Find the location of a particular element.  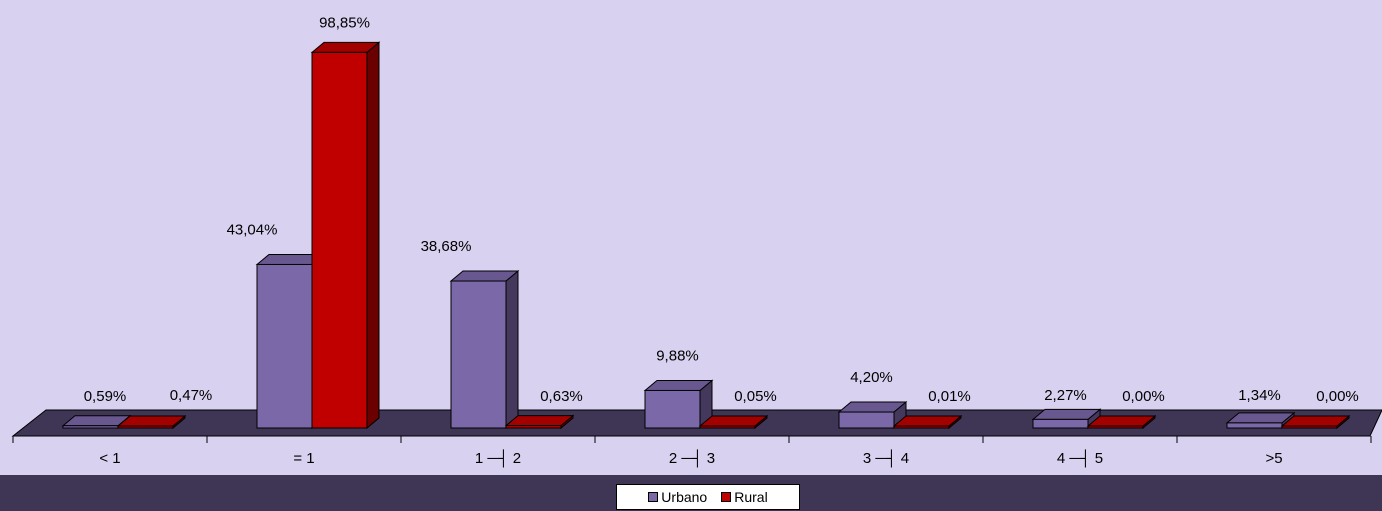

data-label-urbano-0: 0,59% is located at coordinates (105, 396).